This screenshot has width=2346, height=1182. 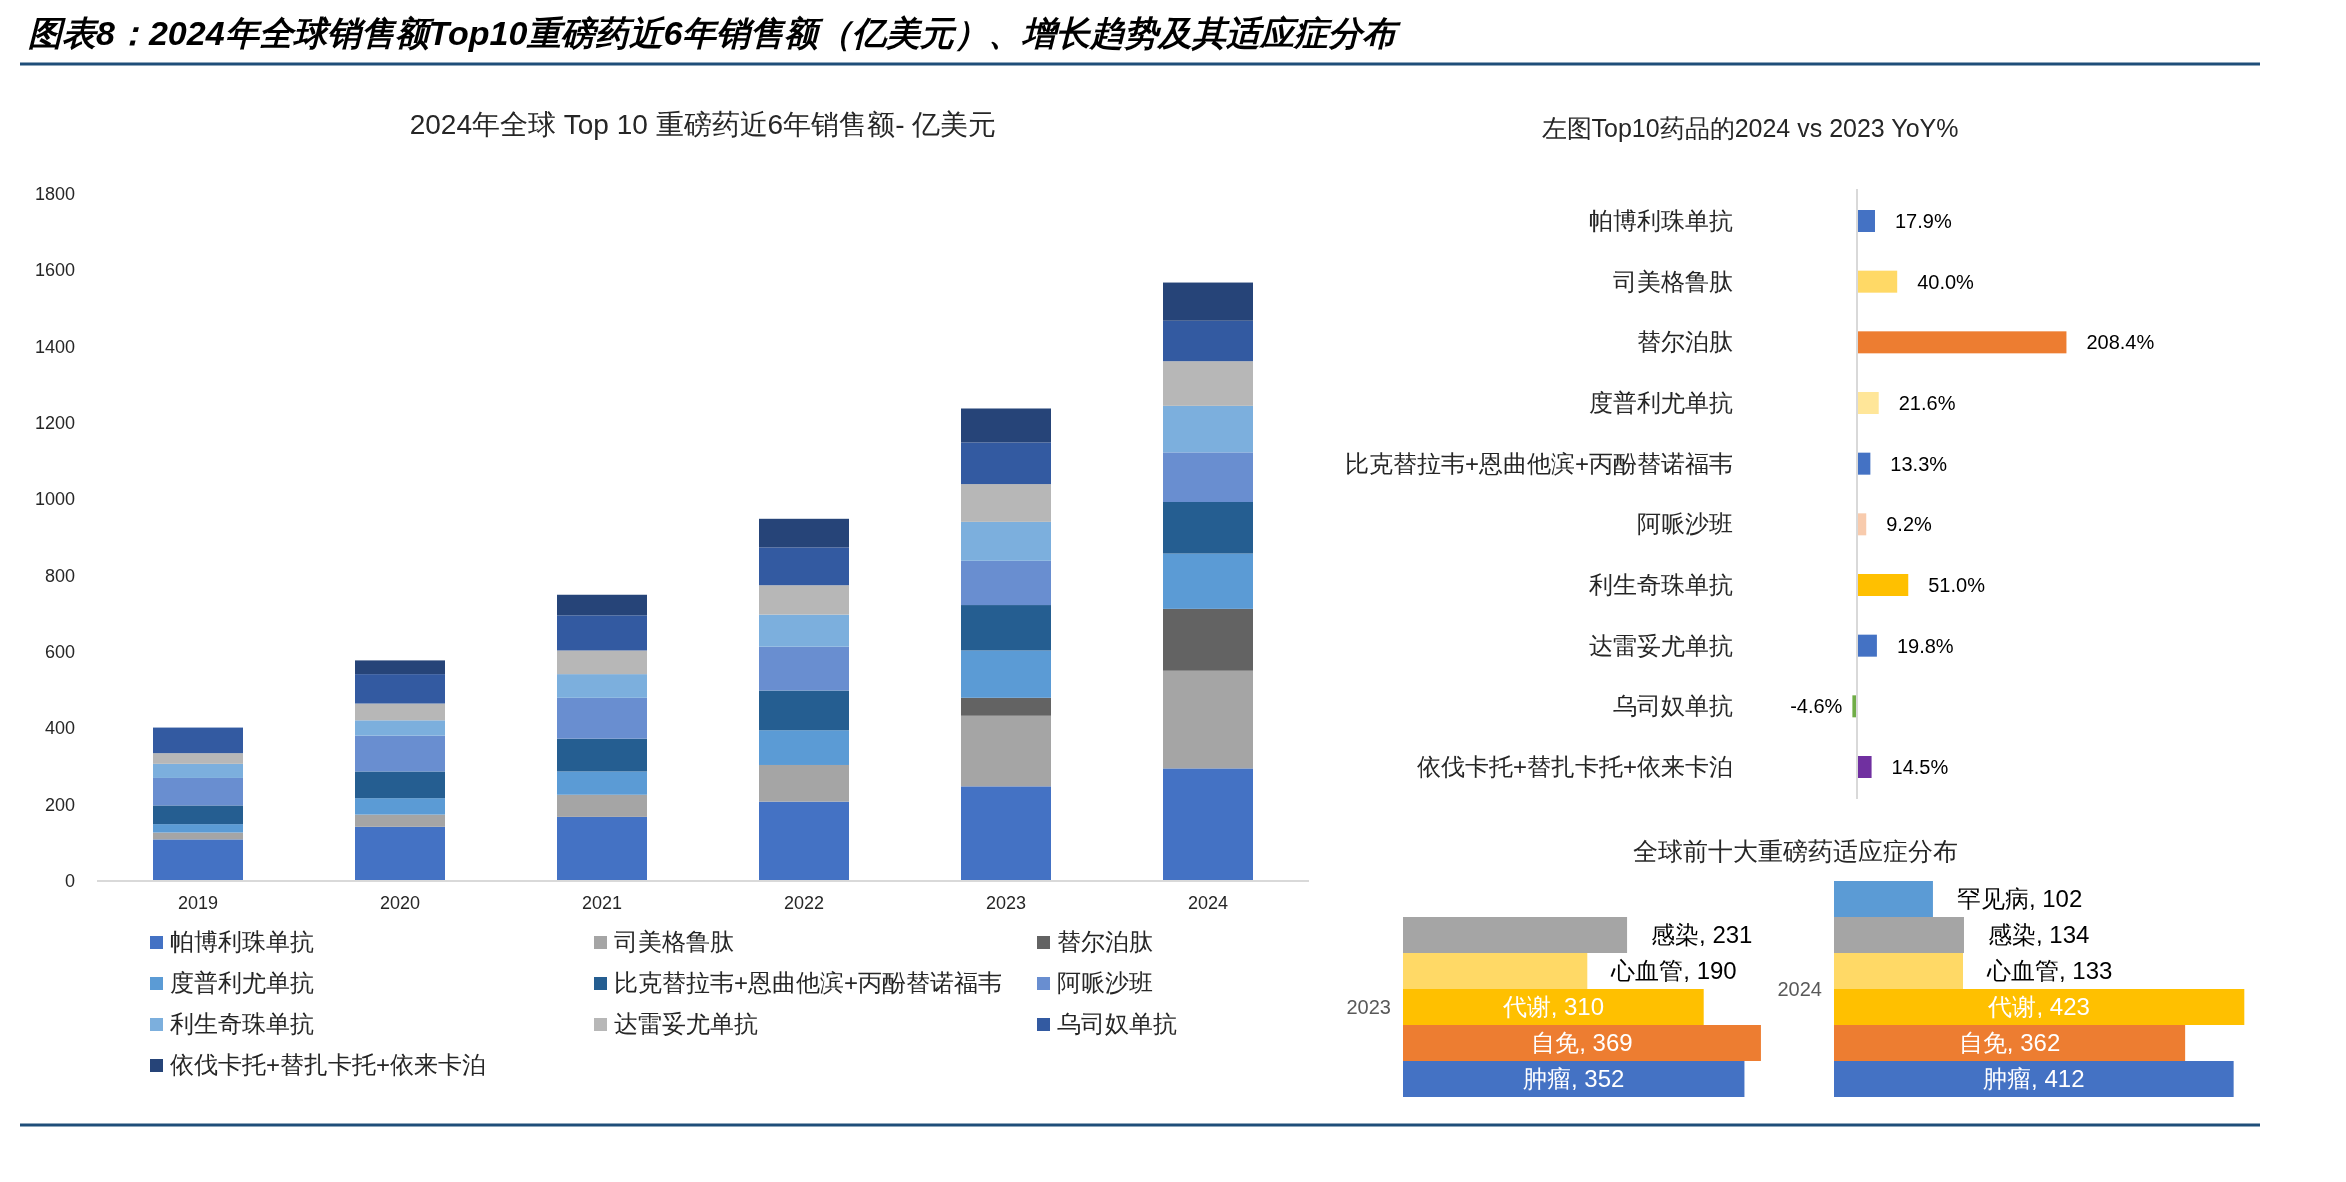 I want to click on y-tick-label: 乌司奴单抗, so click(x=1673, y=706).